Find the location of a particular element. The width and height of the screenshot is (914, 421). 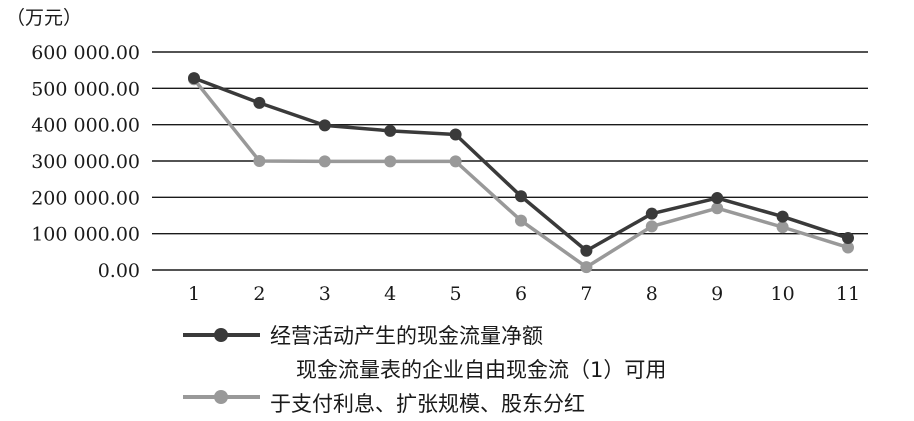

x-tick-label: 1 is located at coordinates (194, 294).